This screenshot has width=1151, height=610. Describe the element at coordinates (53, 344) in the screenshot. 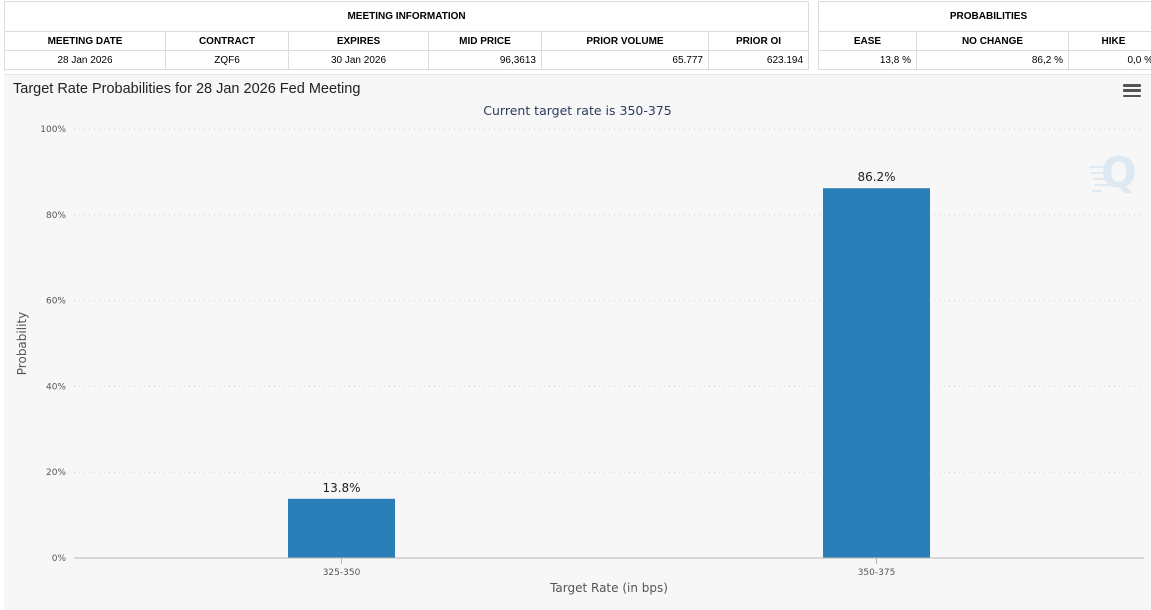

I see `y-axis-ticks: 0% 20% 40% 60% 80% 100%` at that location.